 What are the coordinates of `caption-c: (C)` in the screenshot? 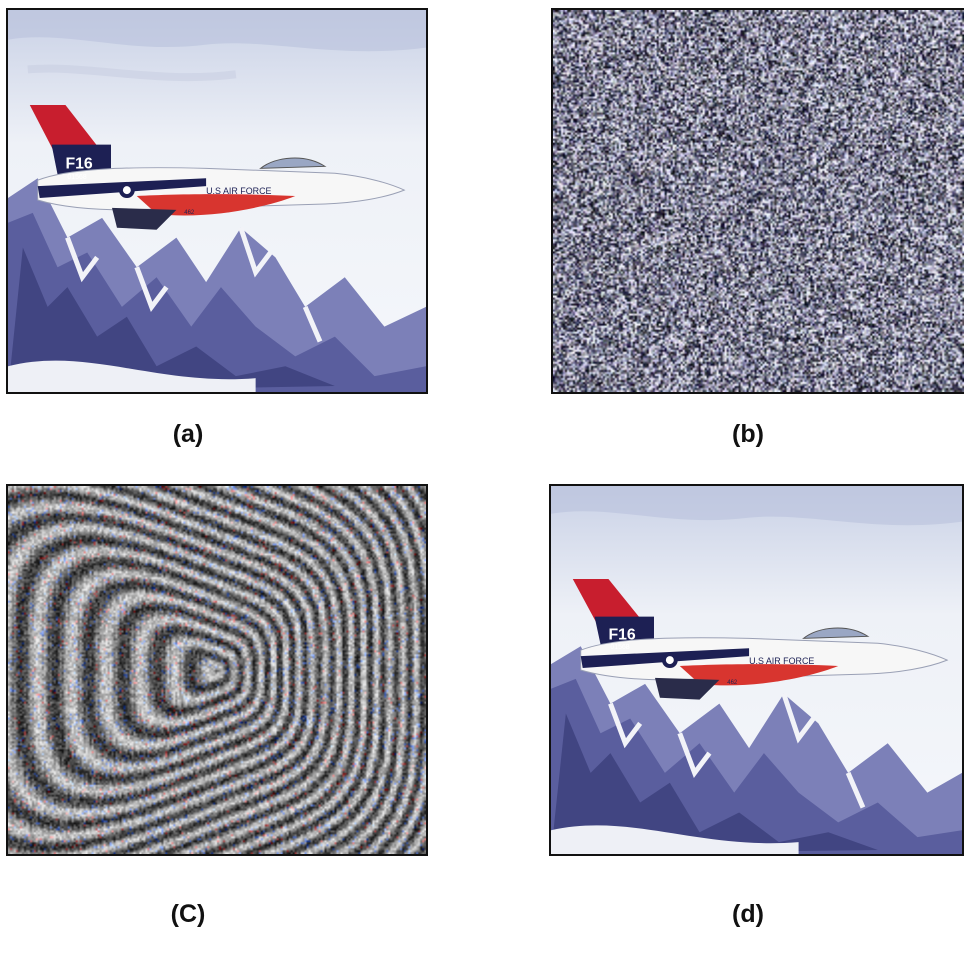 It's located at (188, 914).